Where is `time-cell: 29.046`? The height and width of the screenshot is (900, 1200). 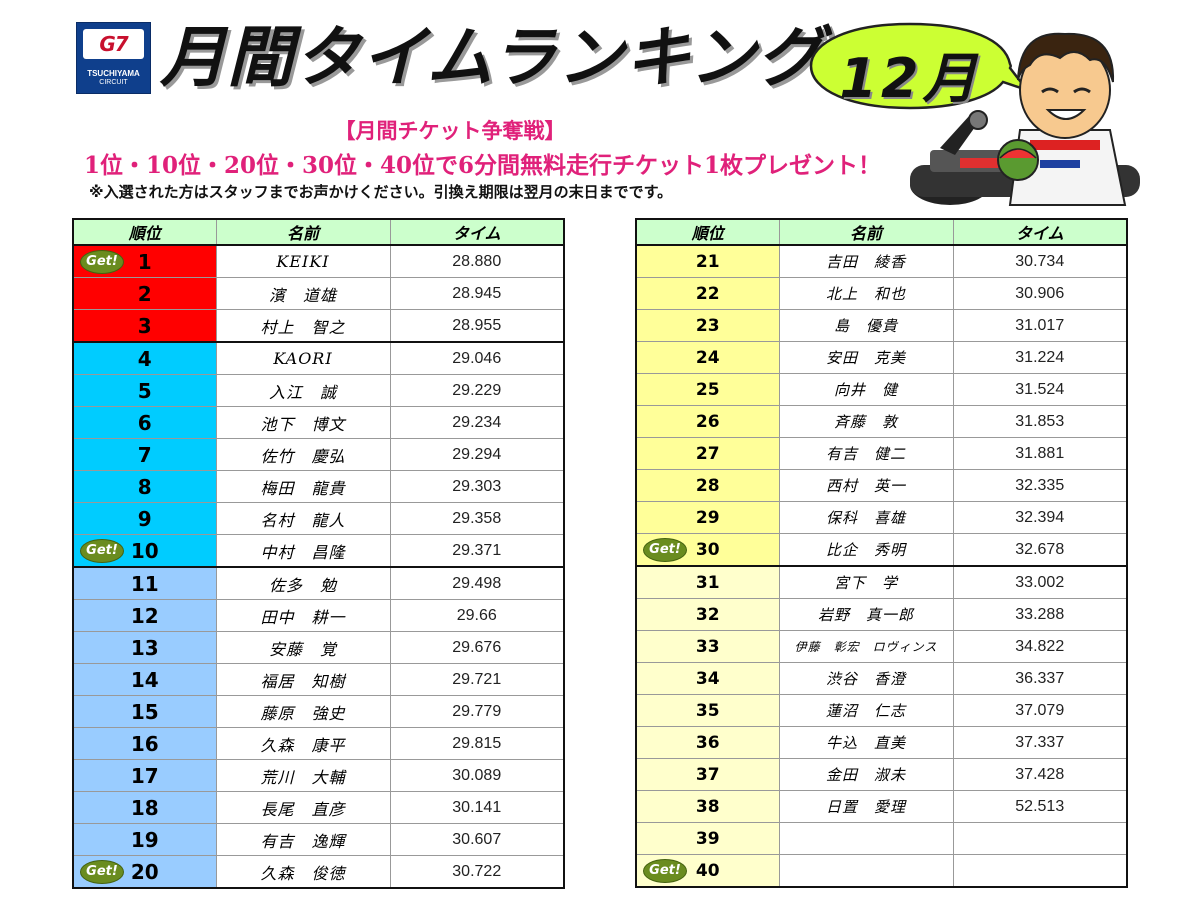 time-cell: 29.046 is located at coordinates (477, 358).